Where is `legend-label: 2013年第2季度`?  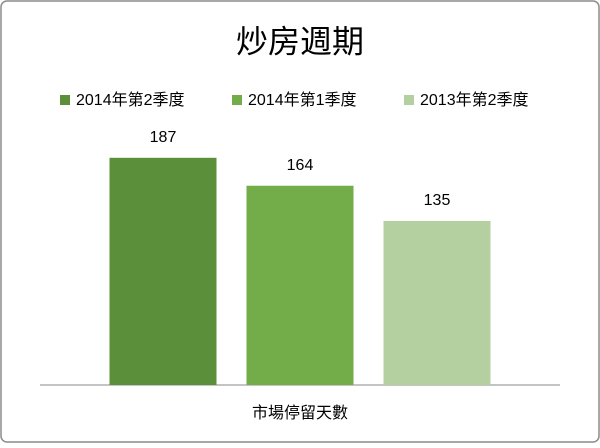
legend-label: 2013年第2季度 is located at coordinates (474, 100).